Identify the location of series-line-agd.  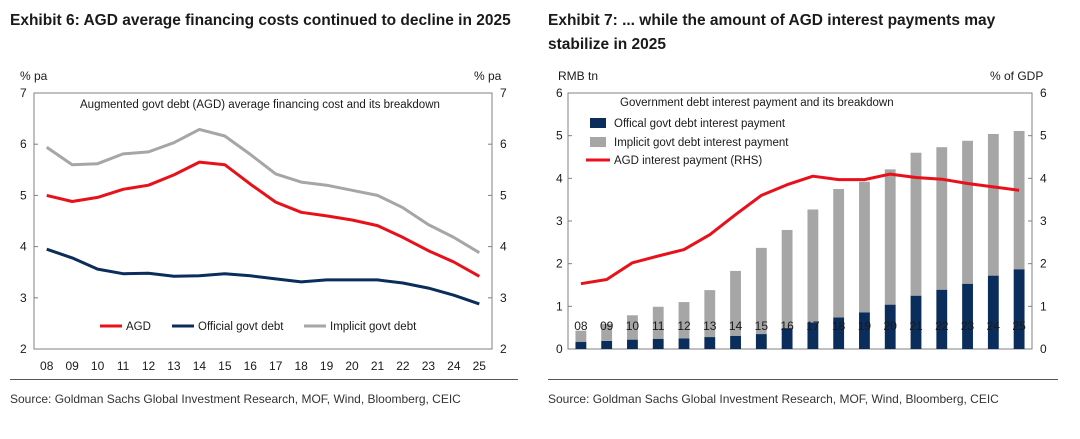
(263, 219).